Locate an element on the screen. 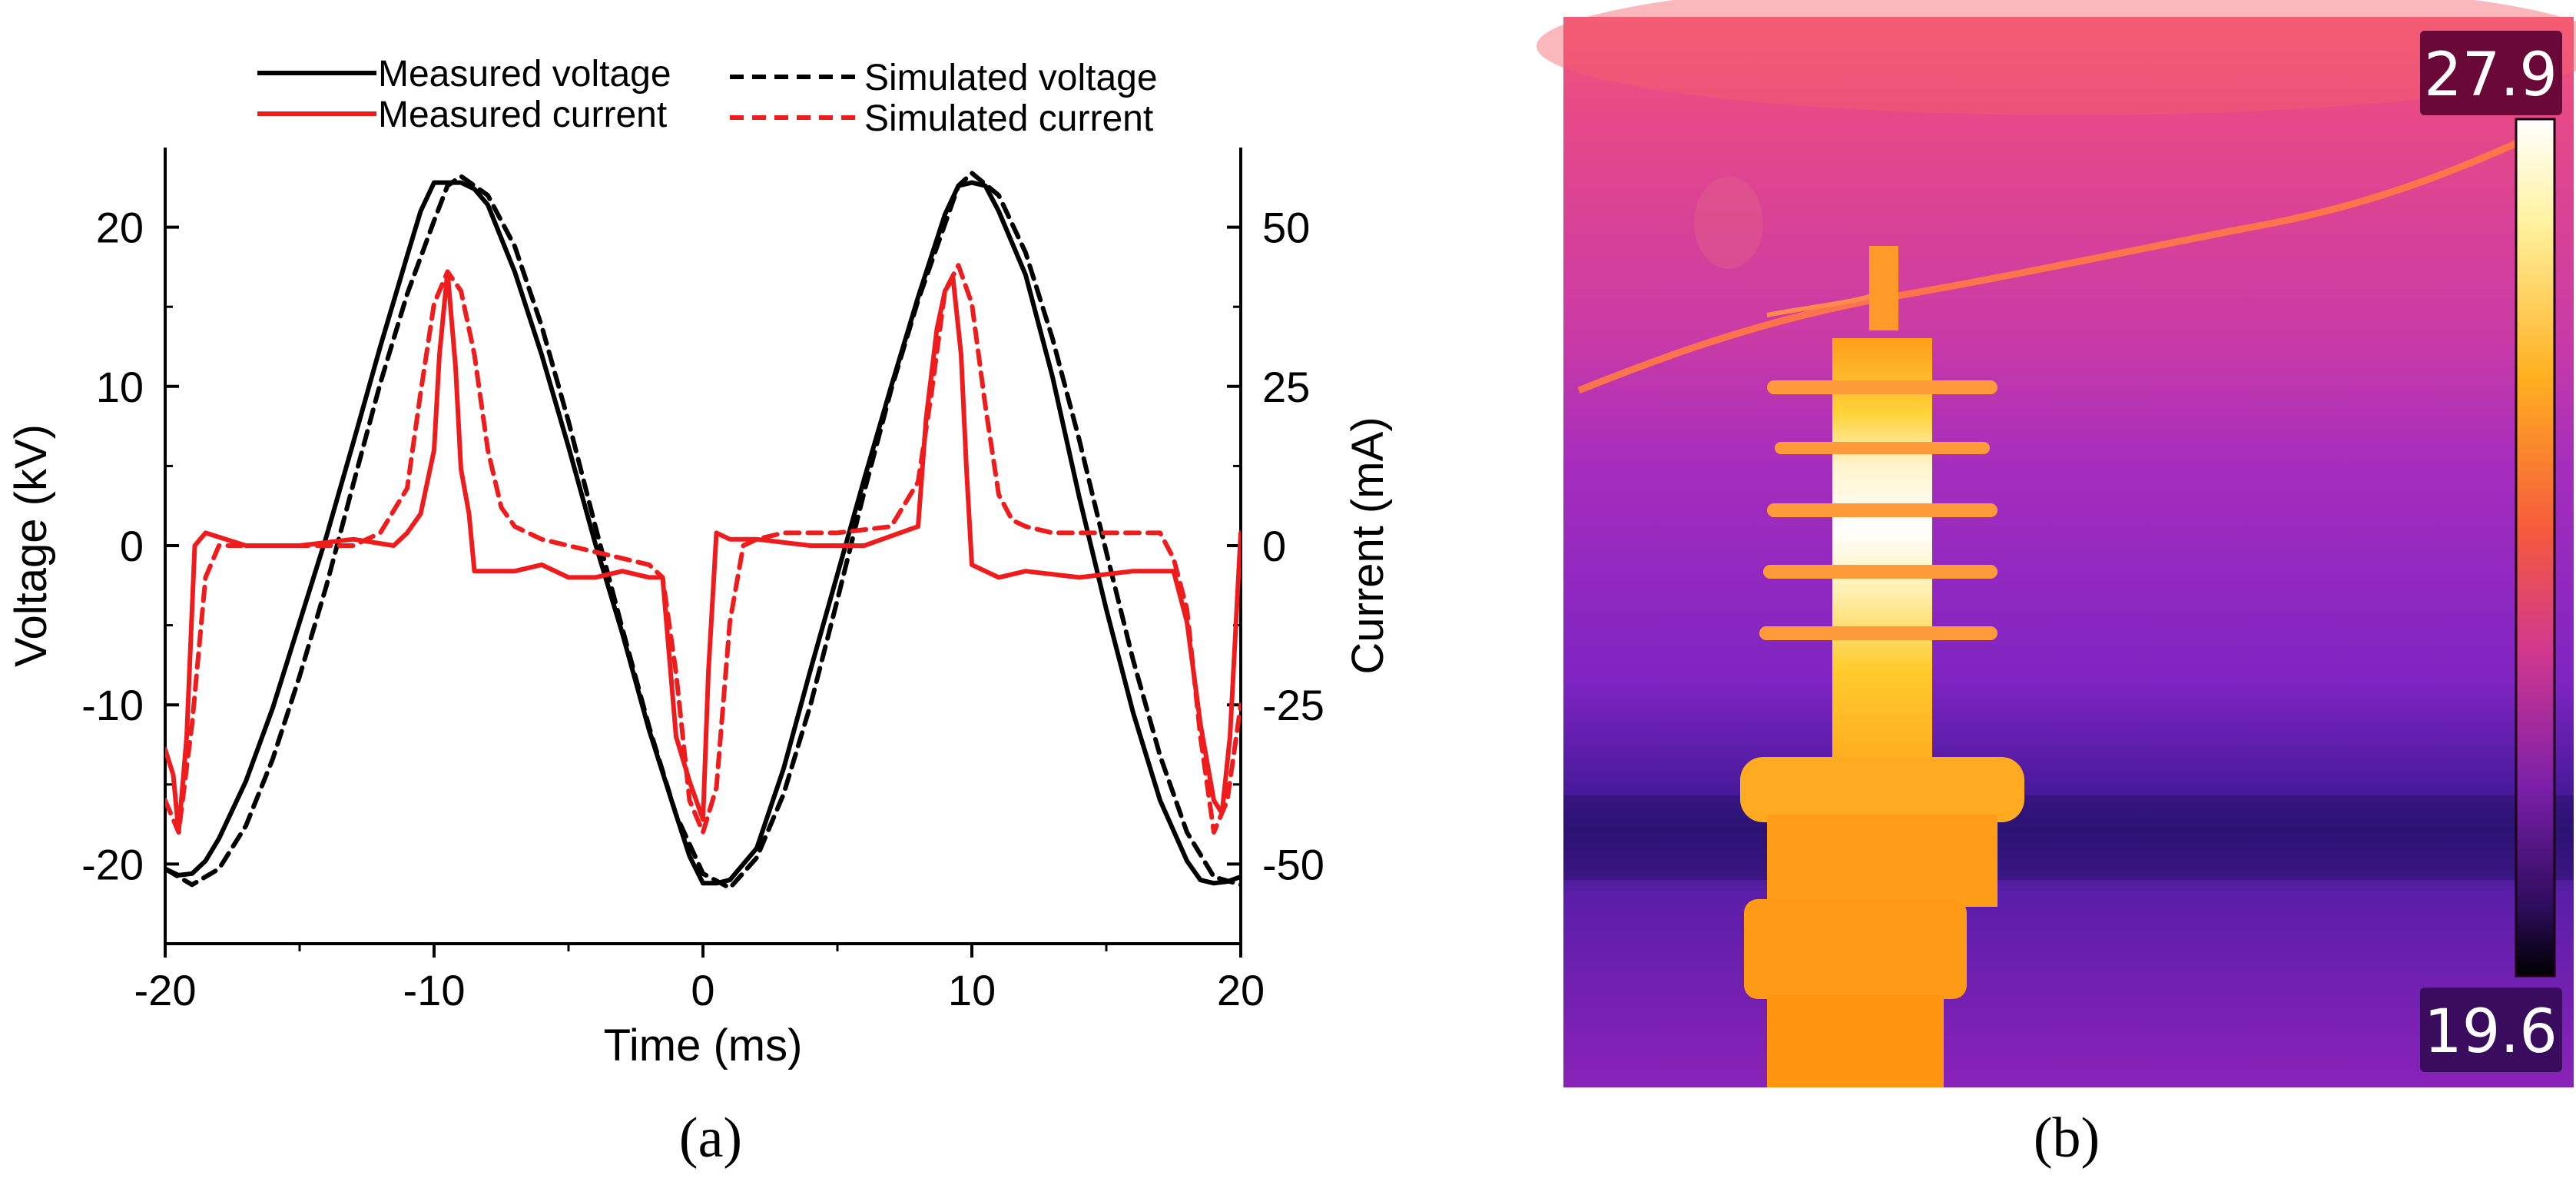 This screenshot has width=2576, height=1185. legend-label-simulated-voltage: Simulated voltage is located at coordinates (1011, 78).